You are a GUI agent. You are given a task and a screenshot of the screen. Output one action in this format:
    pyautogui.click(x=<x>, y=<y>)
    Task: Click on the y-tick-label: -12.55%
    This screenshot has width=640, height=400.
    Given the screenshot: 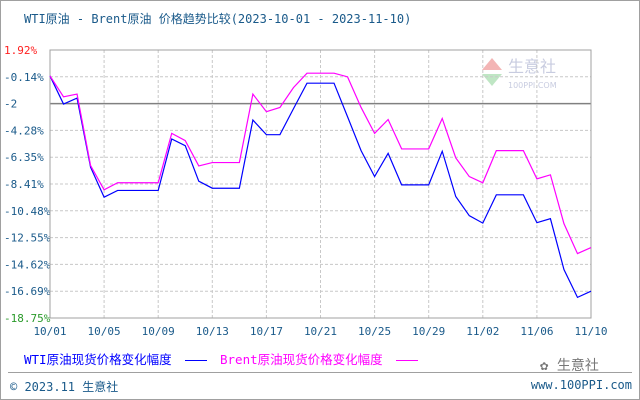 What is the action you would take?
    pyautogui.click(x=27, y=238)
    